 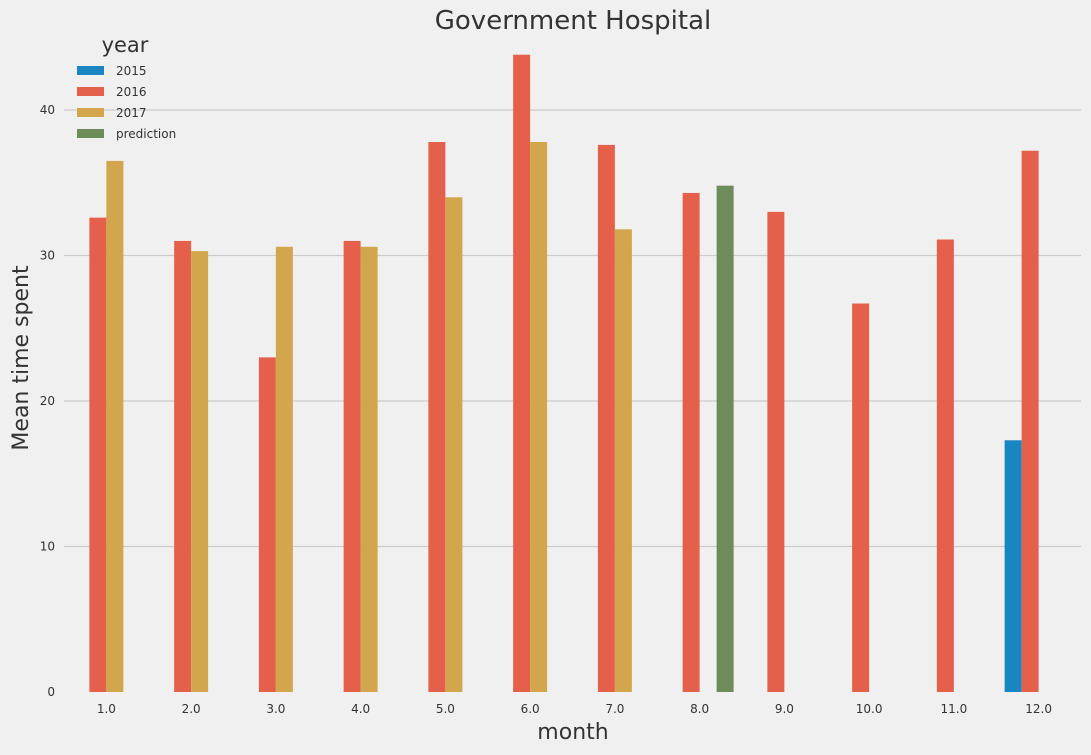 What do you see at coordinates (352, 466) in the screenshot?
I see `bar-2016-4.0` at bounding box center [352, 466].